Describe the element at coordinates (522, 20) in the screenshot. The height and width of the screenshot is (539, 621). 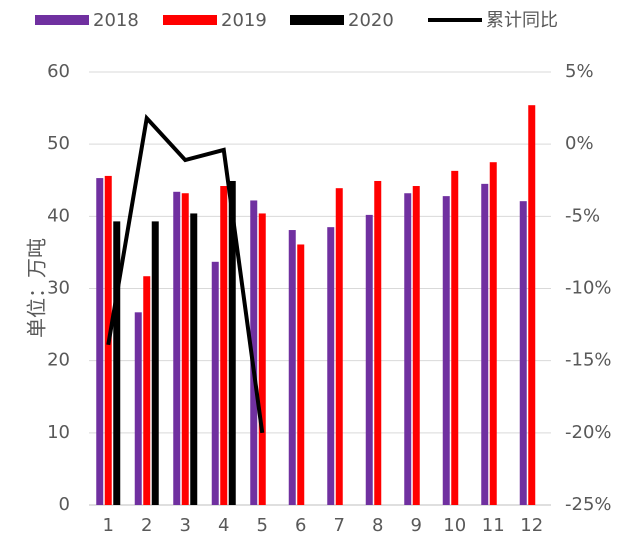
I see `legend-label: 累计同比` at that location.